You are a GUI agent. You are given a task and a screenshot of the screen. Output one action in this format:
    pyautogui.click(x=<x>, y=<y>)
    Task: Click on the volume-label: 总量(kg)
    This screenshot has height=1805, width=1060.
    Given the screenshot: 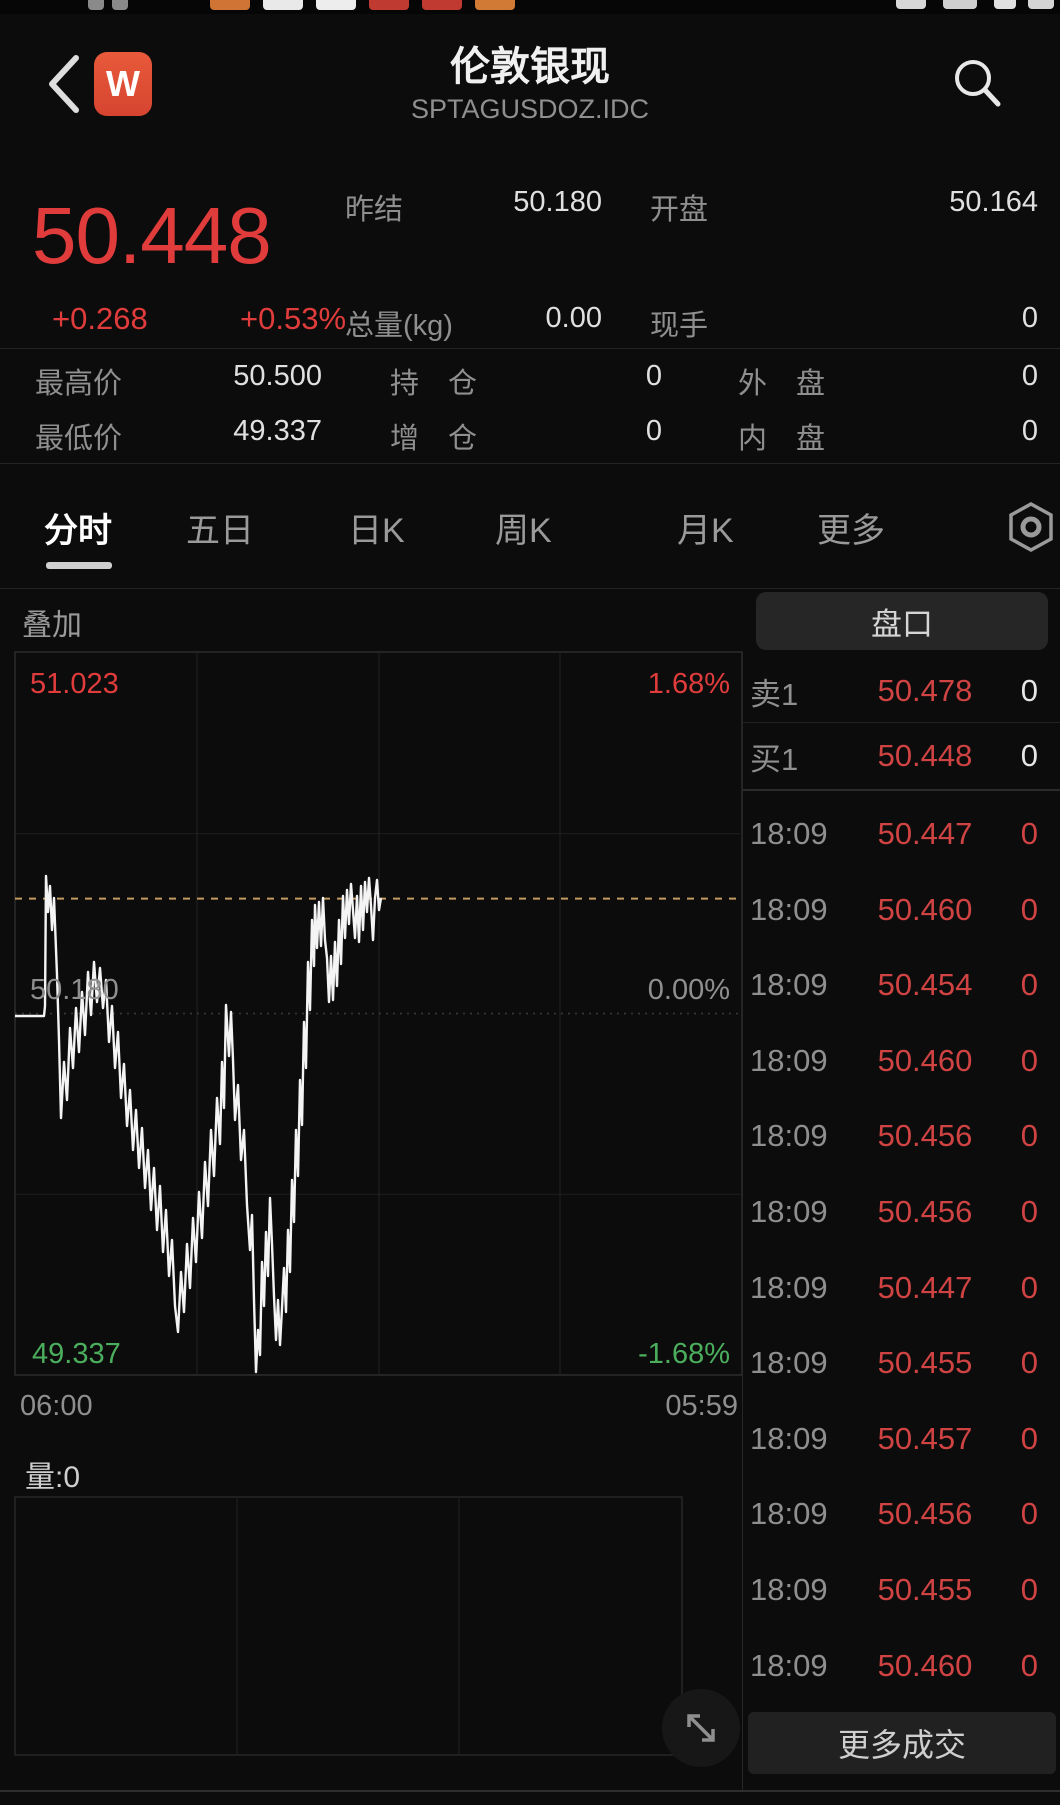 What is the action you would take?
    pyautogui.click(x=399, y=326)
    